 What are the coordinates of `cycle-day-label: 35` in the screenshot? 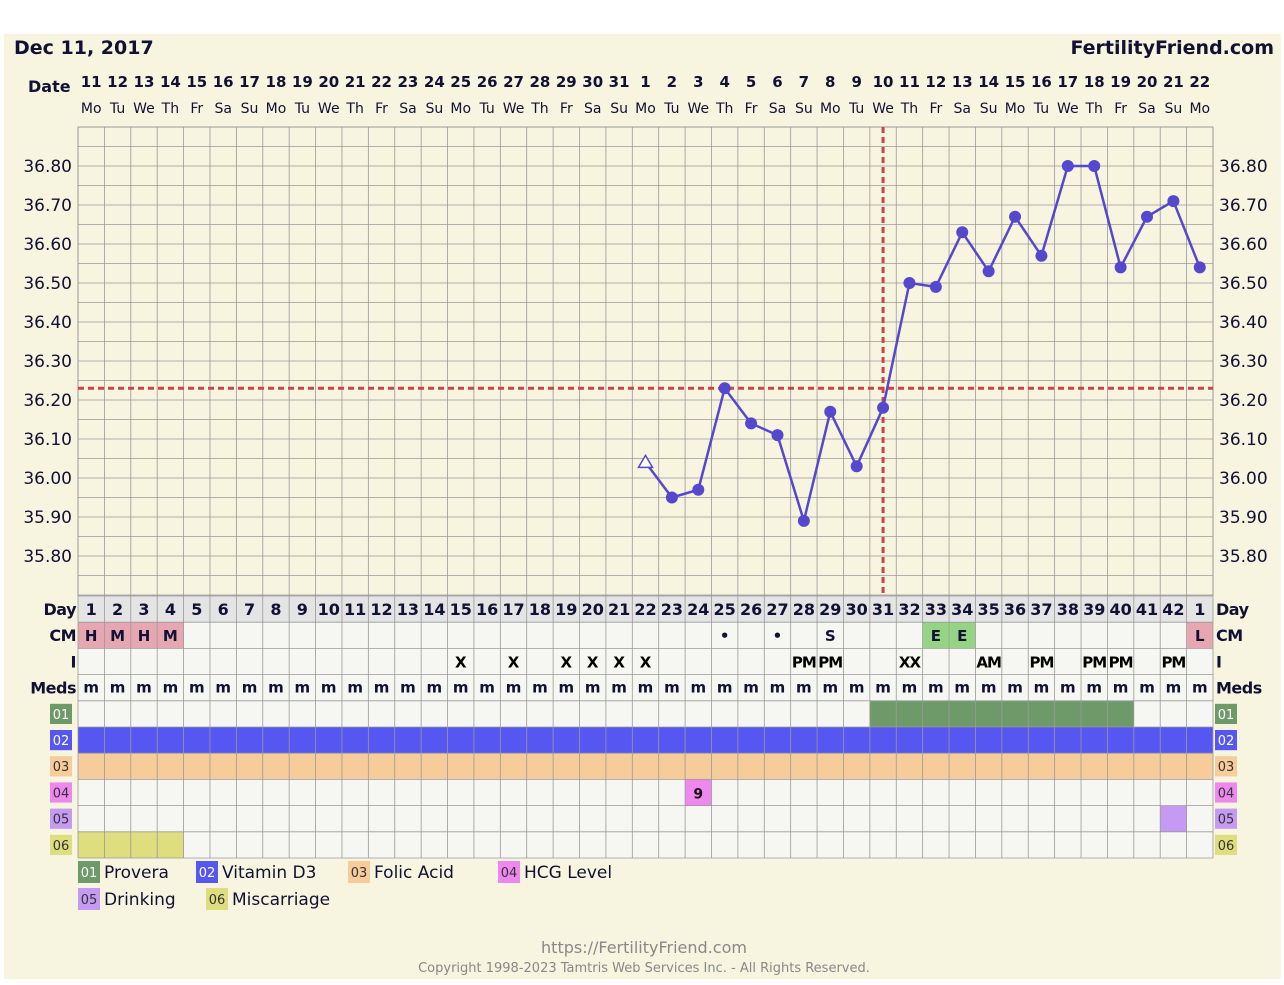 It's located at (989, 609).